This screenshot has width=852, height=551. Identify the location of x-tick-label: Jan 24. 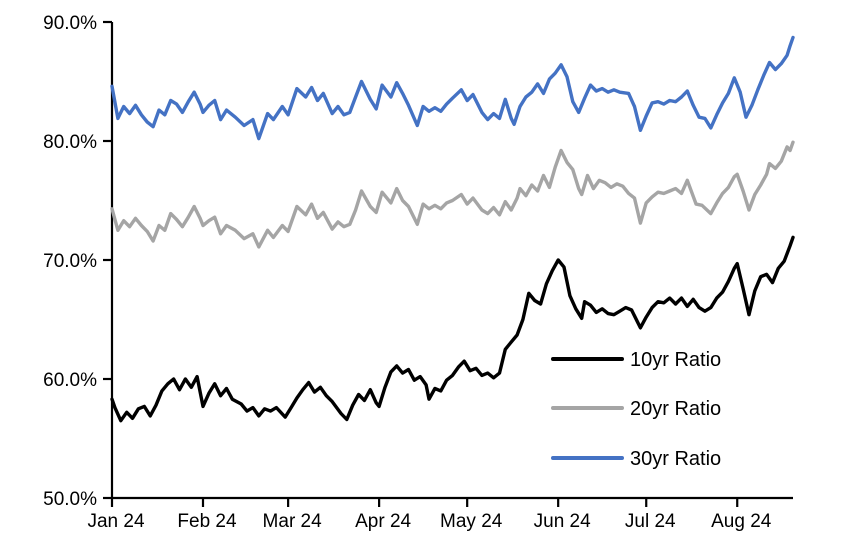
(115, 521).